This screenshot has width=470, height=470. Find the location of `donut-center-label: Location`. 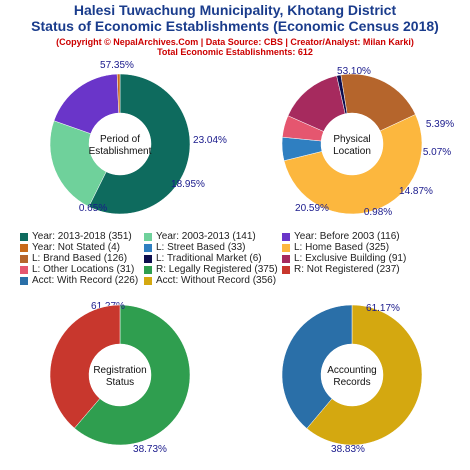

donut-center-label: Location is located at coordinates (352, 151).